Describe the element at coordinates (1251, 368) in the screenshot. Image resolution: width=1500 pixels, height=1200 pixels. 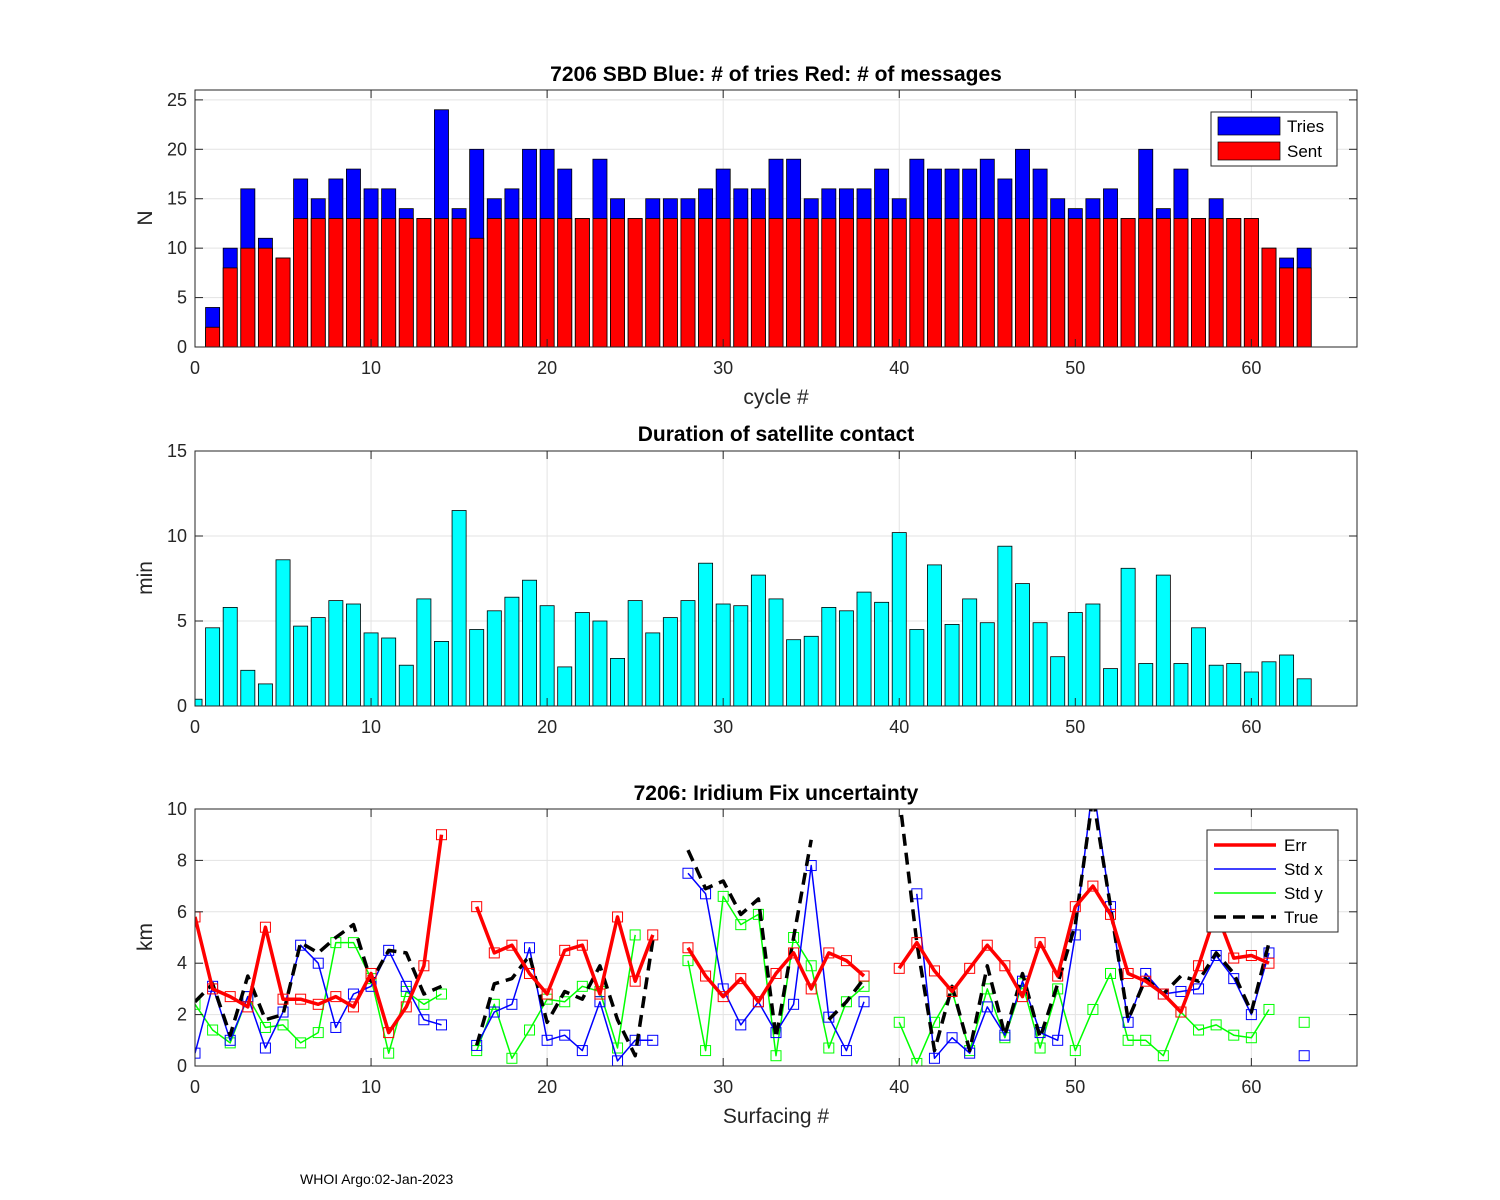
I see `x-tick-label: 60` at that location.